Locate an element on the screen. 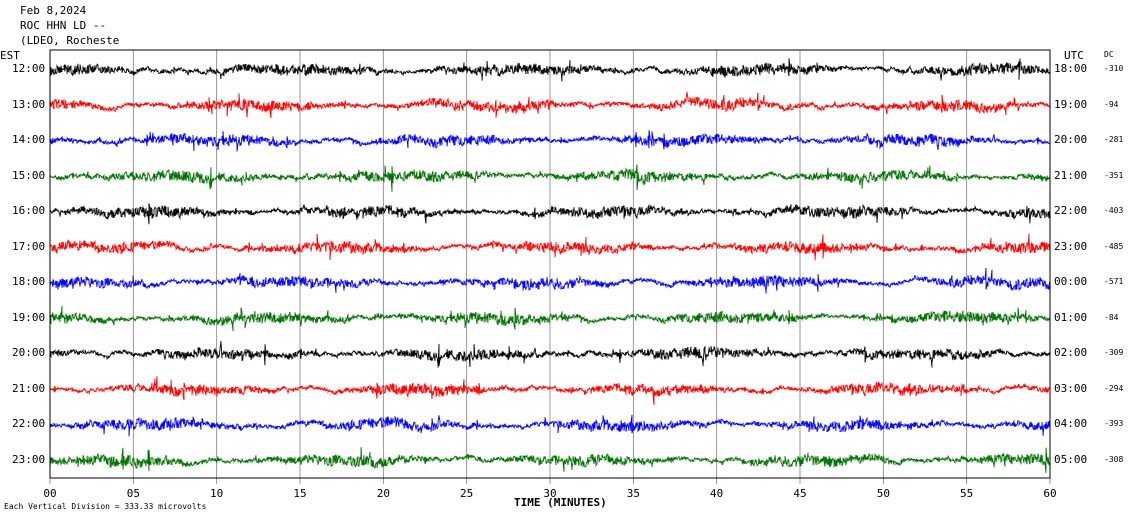  utc-label: 18:00 is located at coordinates (1071, 68).